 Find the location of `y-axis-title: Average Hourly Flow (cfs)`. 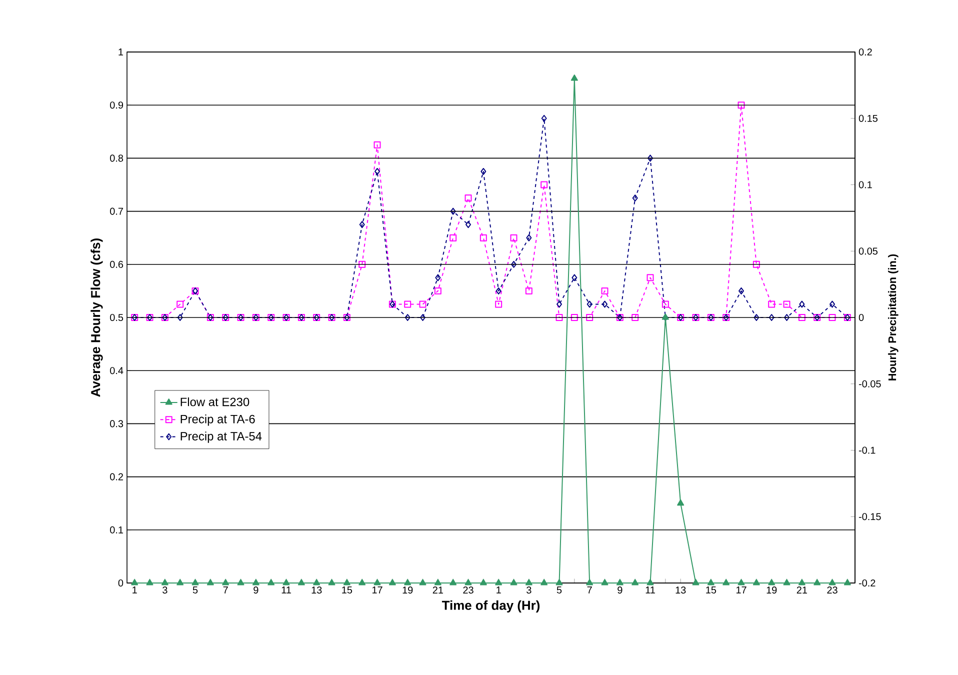

y-axis-title: Average Hourly Flow (cfs) is located at coordinates (96, 317).